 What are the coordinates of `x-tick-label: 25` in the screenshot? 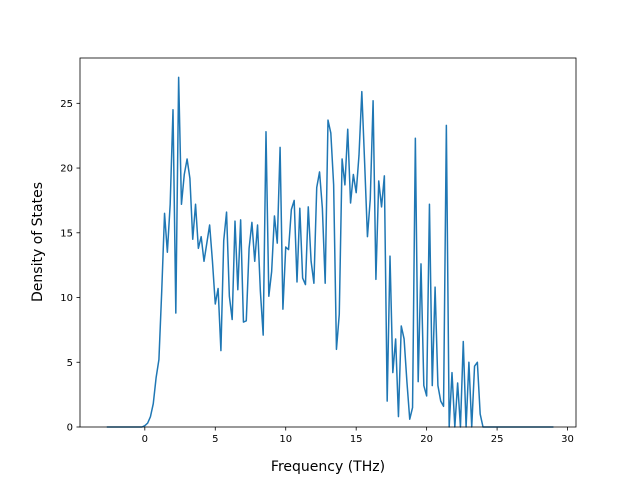 It's located at (497, 439).